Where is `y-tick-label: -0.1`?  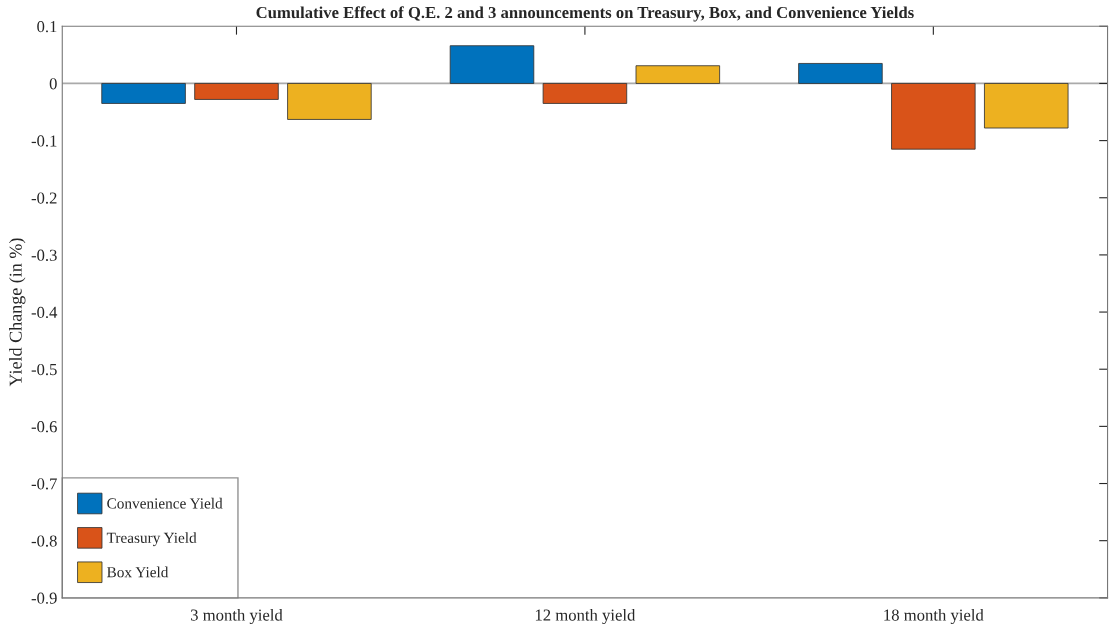 y-tick-label: -0.1 is located at coordinates (44, 141).